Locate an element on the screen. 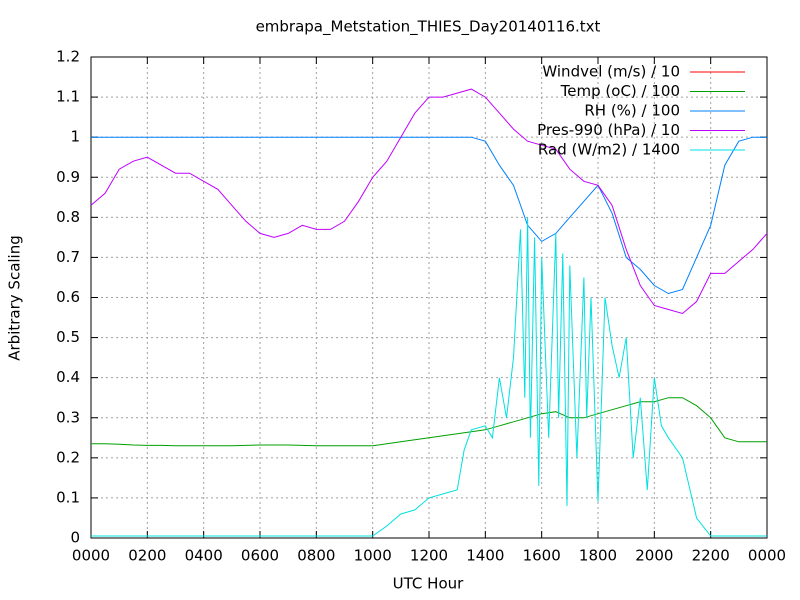  series-line is located at coordinates (429, 422).